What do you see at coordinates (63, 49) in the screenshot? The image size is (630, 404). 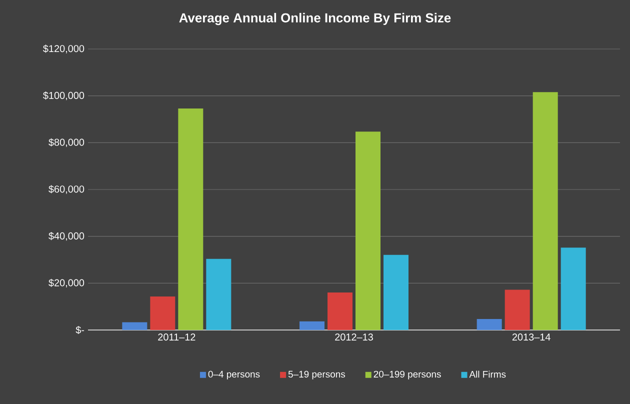 I see `y-tick-label: $120,000` at bounding box center [63, 49].